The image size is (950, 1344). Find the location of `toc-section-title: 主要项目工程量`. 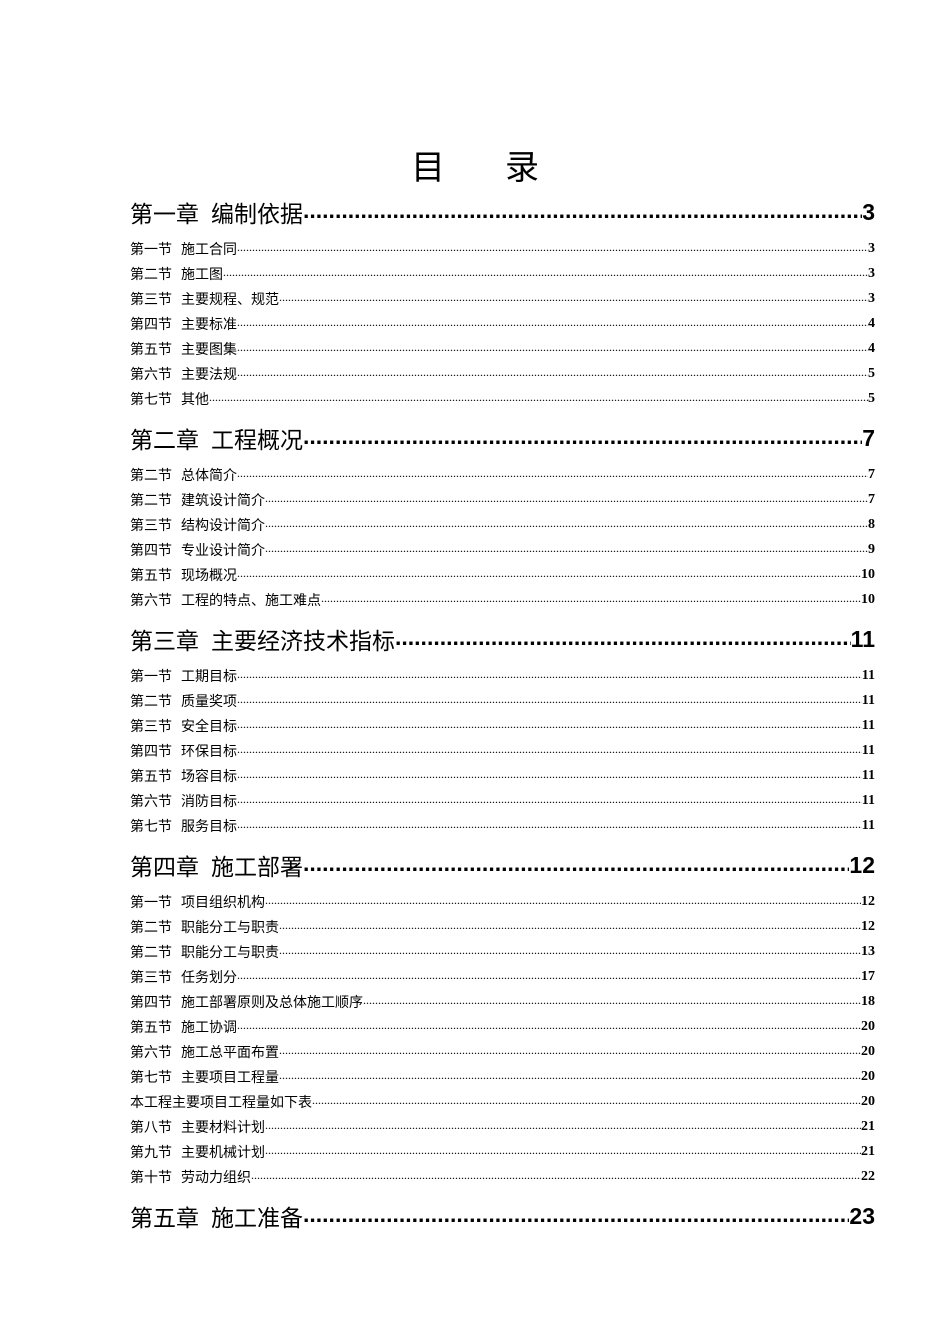

toc-section-title: 主要项目工程量 is located at coordinates (230, 1078).